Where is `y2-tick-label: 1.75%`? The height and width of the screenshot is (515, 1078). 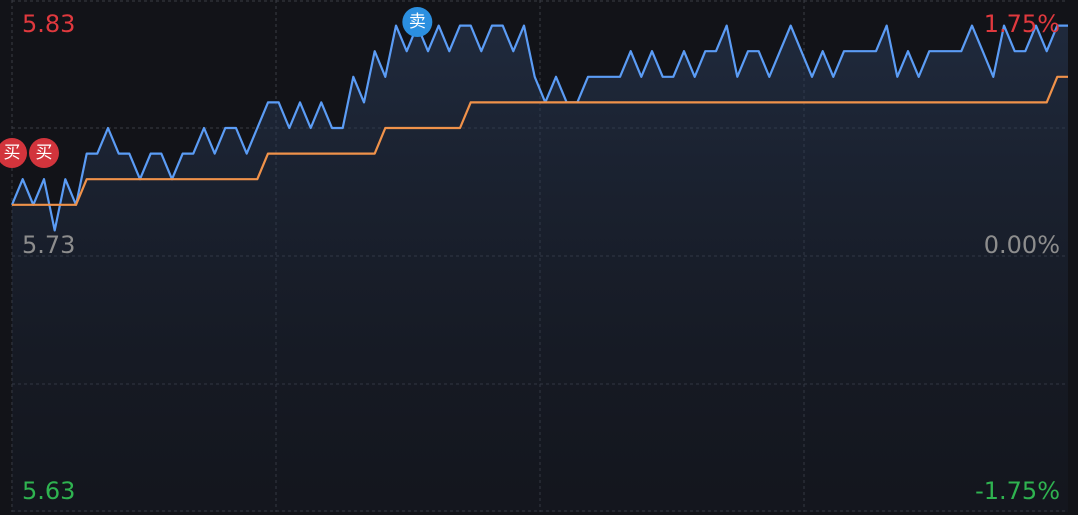 y2-tick-label: 1.75% is located at coordinates (1022, 24).